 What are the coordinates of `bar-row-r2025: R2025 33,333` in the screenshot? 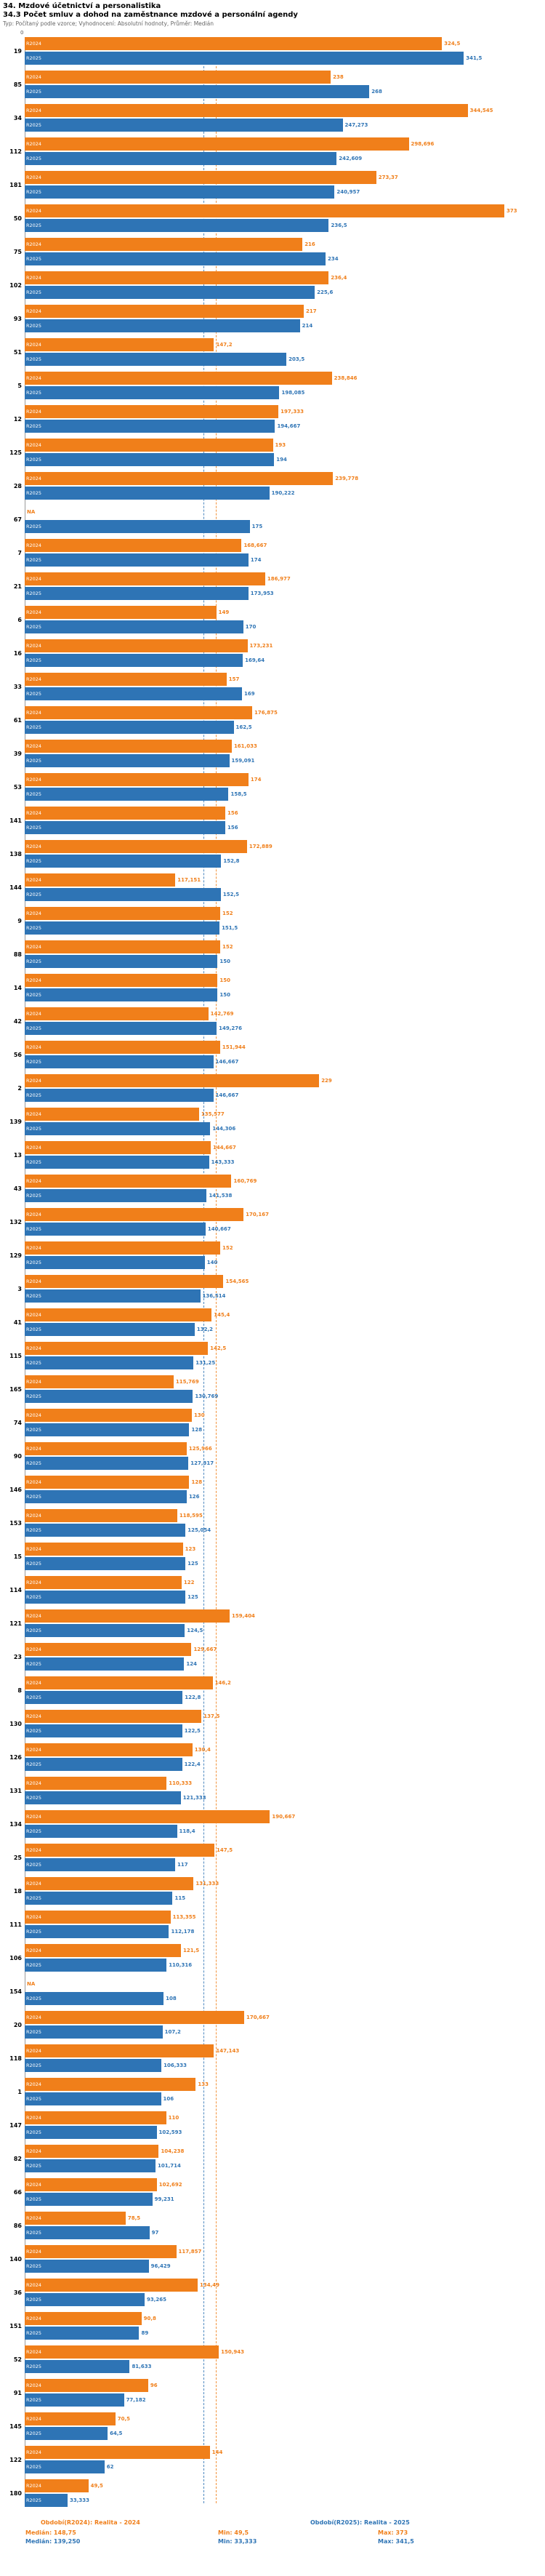 It's located at (285, 2501).